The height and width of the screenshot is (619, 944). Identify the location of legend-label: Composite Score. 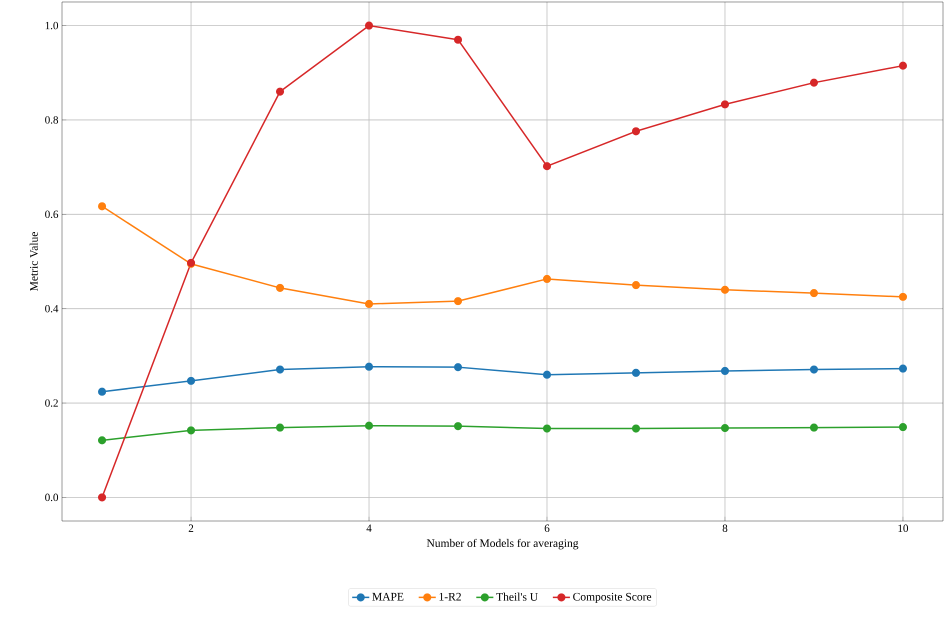
(612, 597).